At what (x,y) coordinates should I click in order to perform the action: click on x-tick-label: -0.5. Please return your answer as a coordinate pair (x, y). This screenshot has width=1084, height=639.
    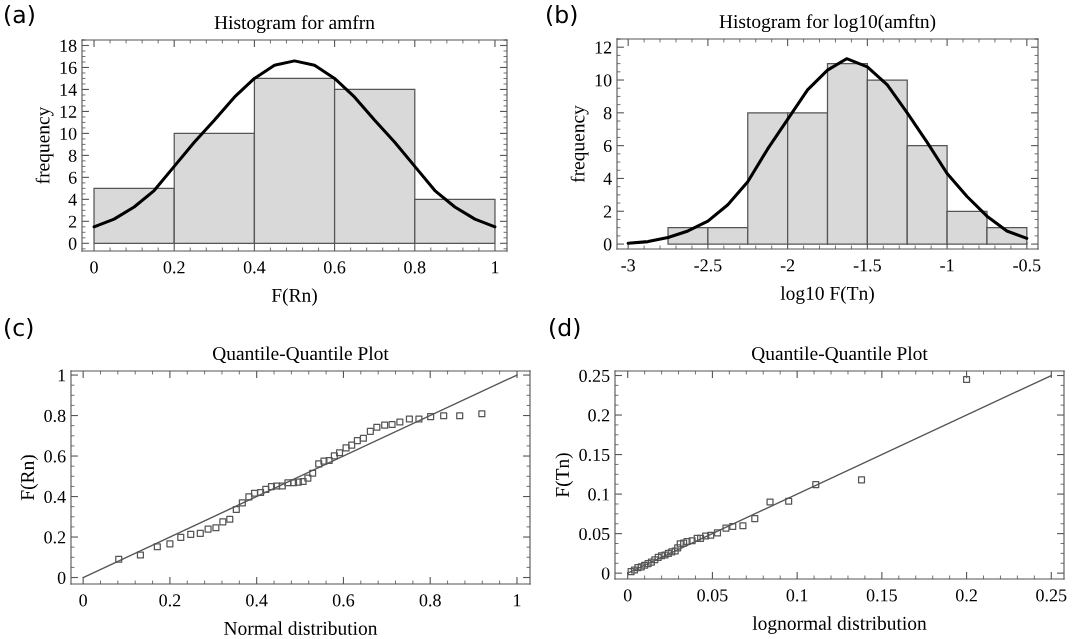
    Looking at the image, I should click on (1027, 265).